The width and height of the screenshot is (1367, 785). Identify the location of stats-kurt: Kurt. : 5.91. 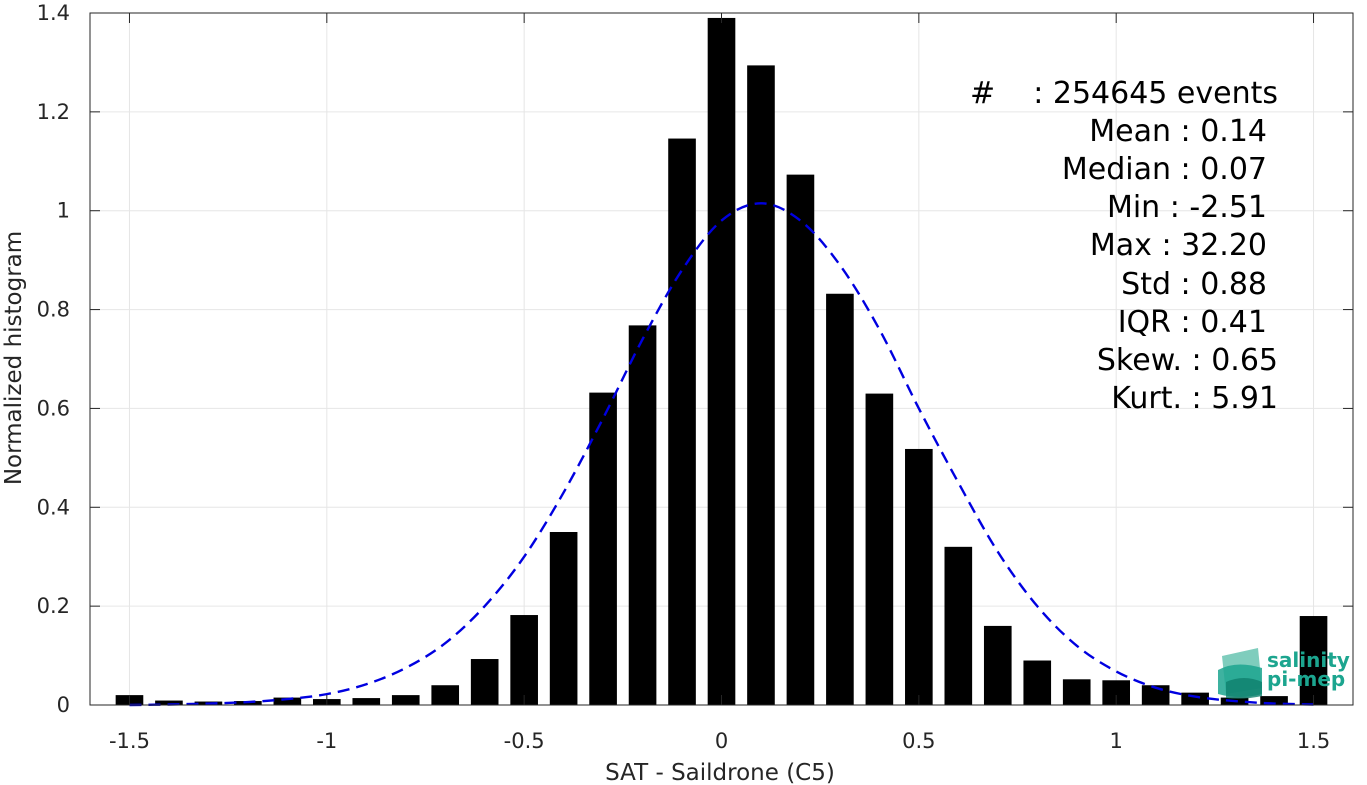
(1194, 398).